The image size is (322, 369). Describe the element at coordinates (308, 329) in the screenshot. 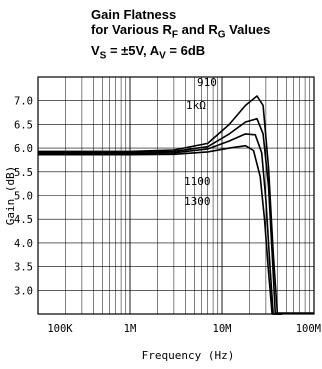

I see `x-tick-label-3: 100M` at that location.